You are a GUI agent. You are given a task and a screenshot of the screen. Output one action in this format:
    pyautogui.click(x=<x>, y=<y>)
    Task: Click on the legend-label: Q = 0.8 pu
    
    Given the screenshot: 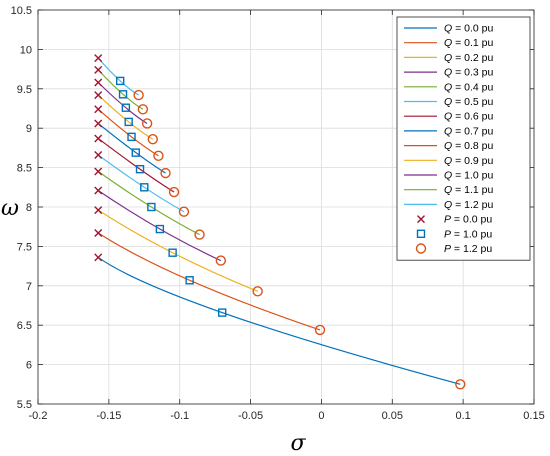 What is the action you would take?
    pyautogui.click(x=468, y=146)
    